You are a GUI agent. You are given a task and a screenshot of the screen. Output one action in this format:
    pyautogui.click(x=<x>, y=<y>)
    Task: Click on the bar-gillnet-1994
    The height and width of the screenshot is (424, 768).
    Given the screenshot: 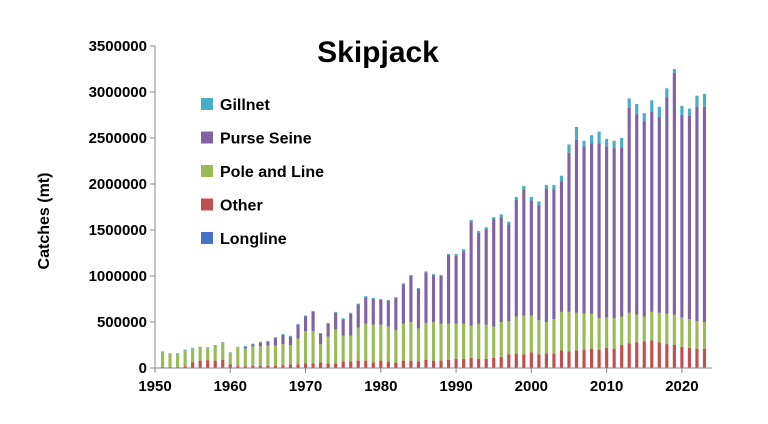 What is the action you would take?
    pyautogui.click(x=486, y=228)
    